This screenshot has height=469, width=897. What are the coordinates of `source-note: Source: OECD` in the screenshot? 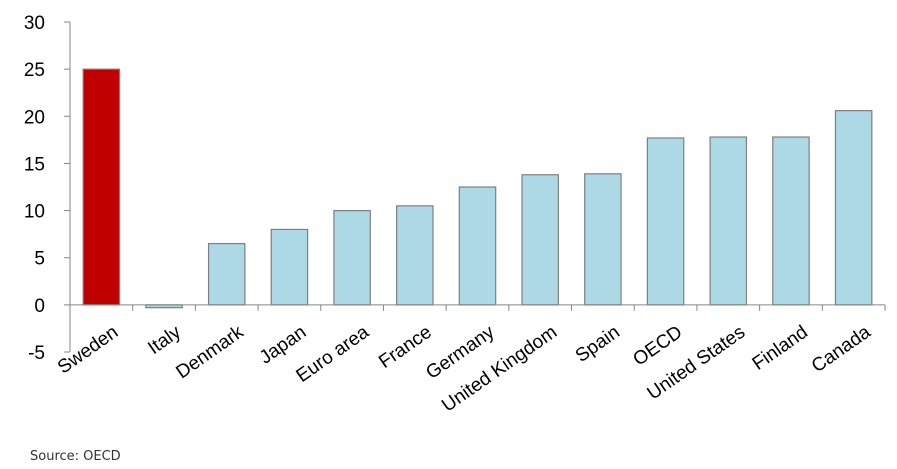 It's located at (75, 456).